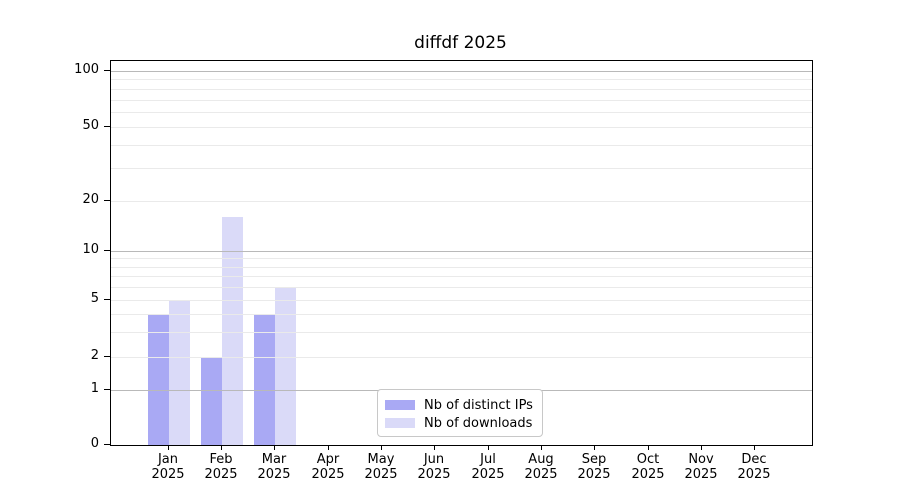 This screenshot has height=500, width=900. Describe the element at coordinates (400, 405) in the screenshot. I see `legend-swatch-distinct-ips` at that location.